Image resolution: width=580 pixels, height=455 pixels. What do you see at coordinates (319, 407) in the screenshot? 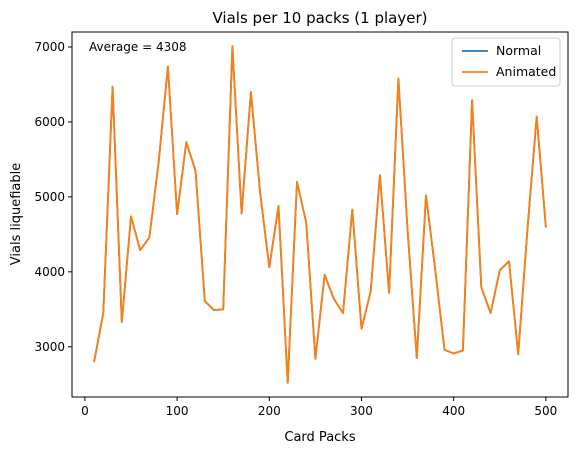
I see `x-axis-ticks: 0 100 200 300 400 500` at bounding box center [319, 407].